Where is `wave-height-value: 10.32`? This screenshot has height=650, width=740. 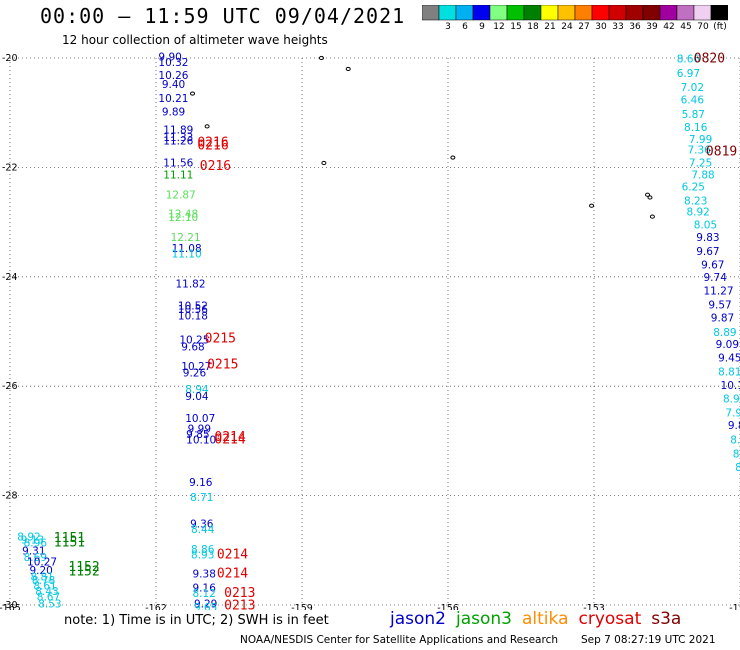 wave-height-value: 10.32 is located at coordinates (173, 63).